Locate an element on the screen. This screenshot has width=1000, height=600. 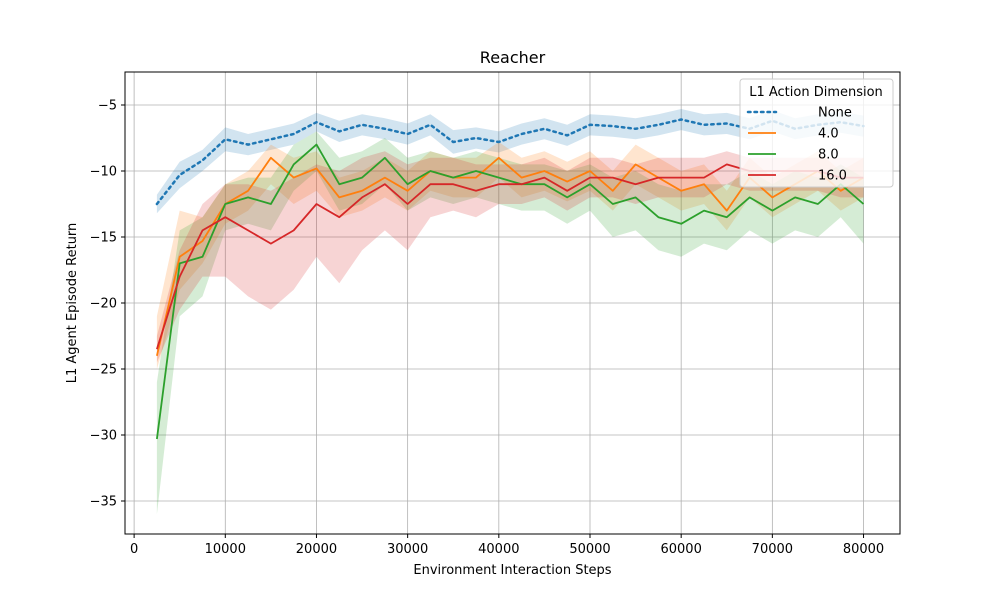
y-tick-label: −35 is located at coordinates (103, 502).